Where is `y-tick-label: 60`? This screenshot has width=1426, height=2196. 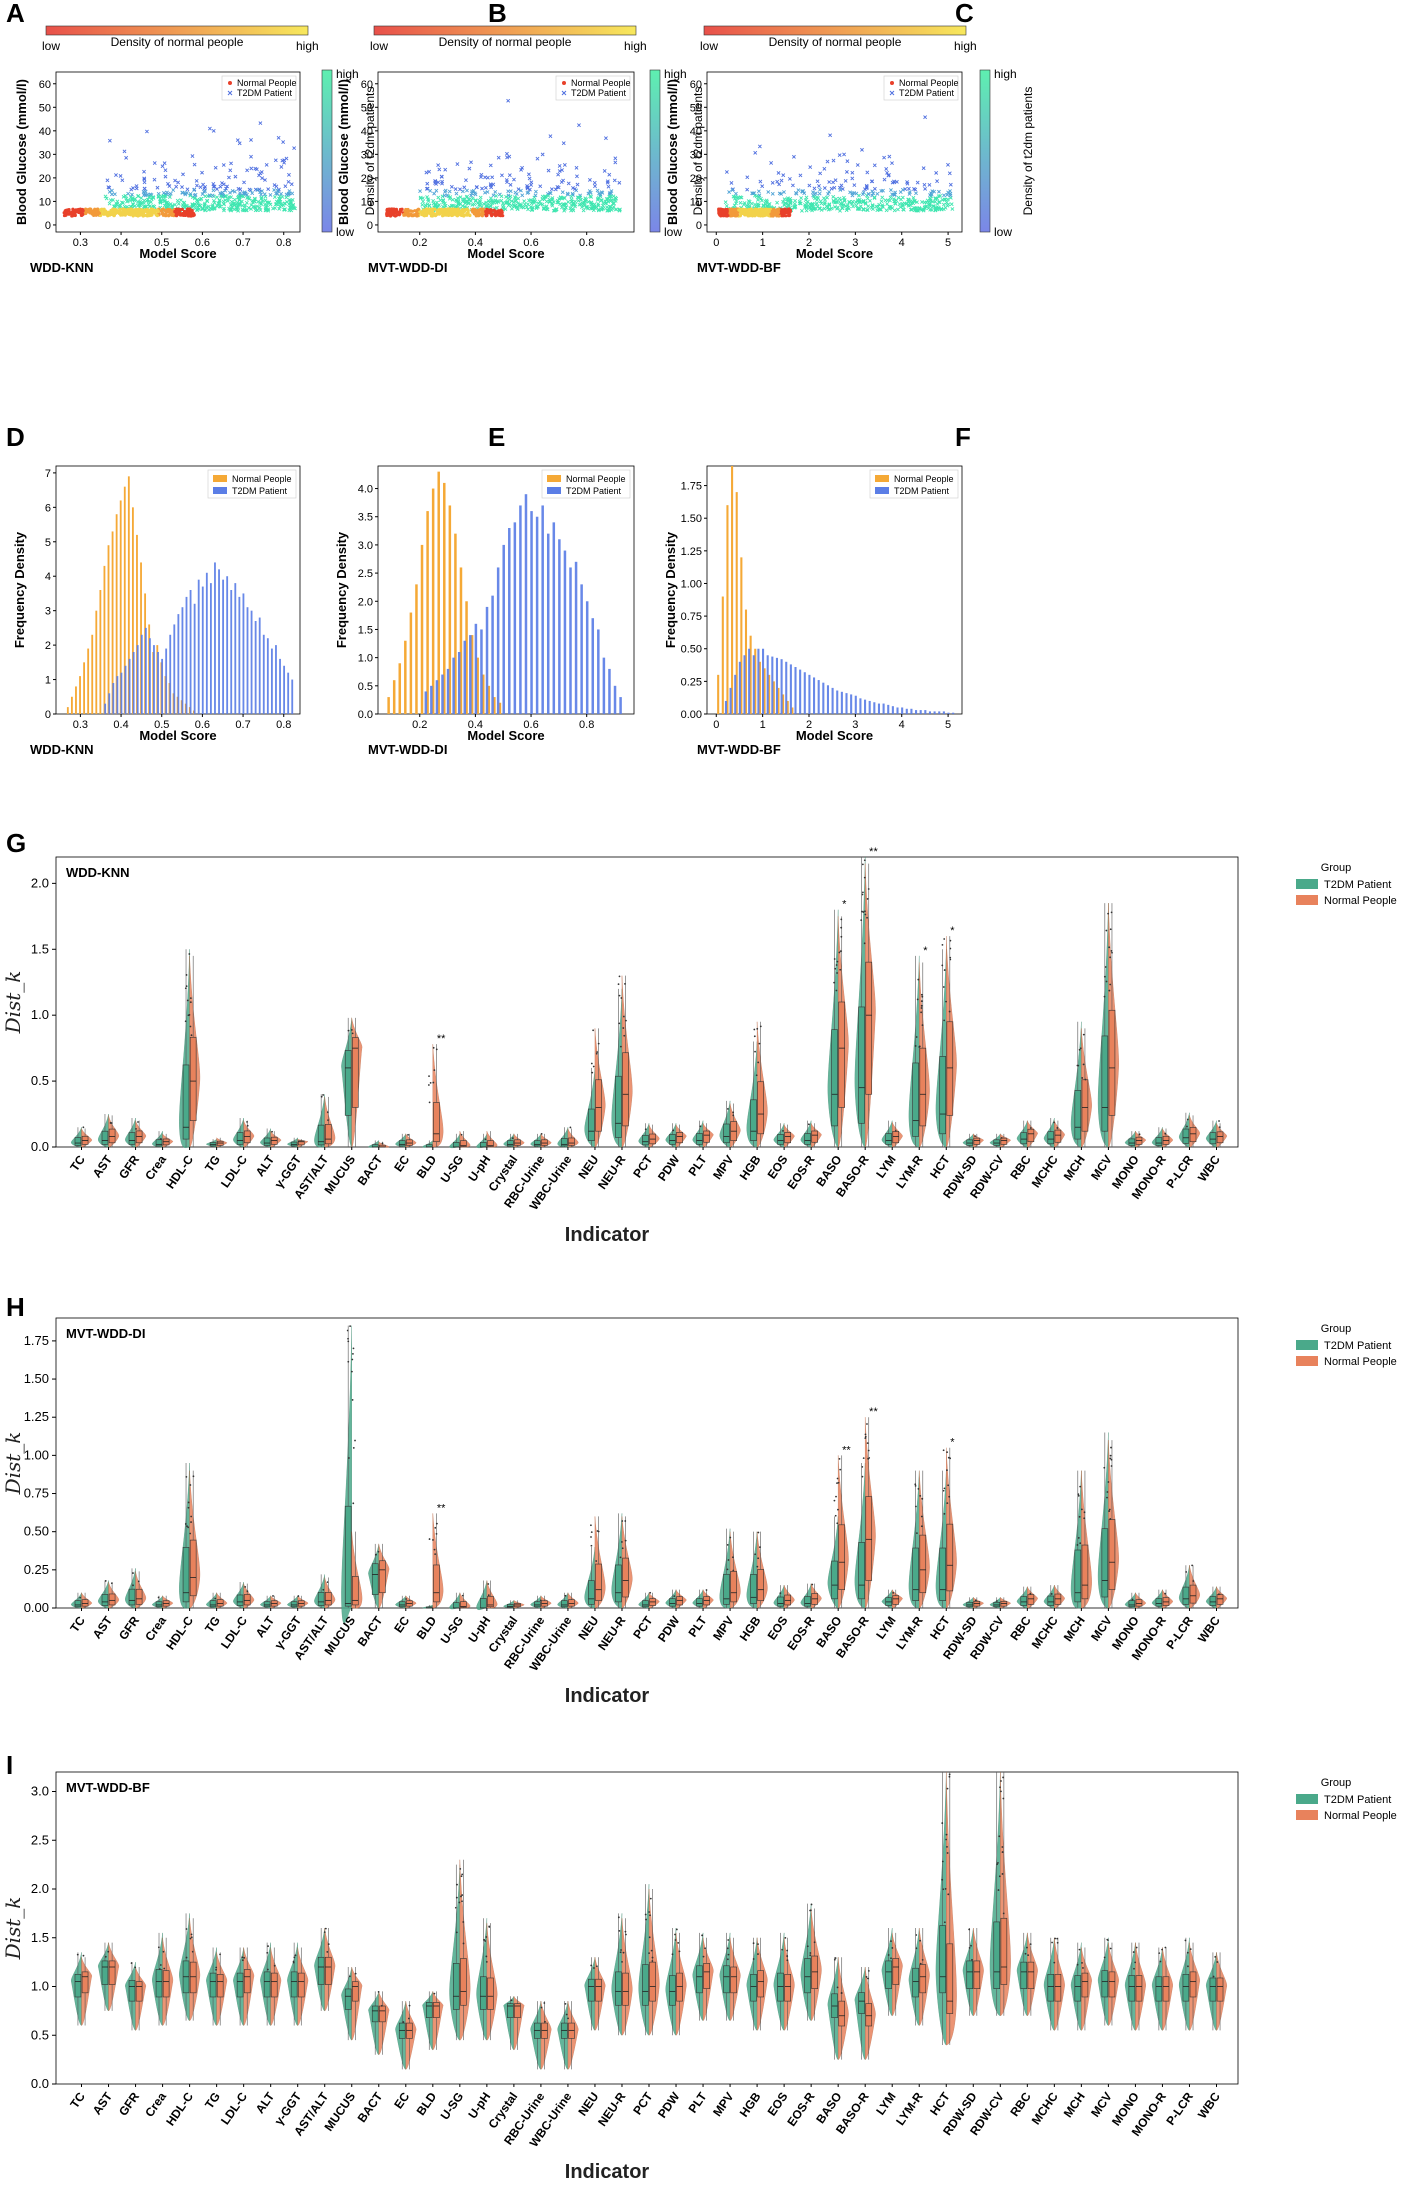 y-tick-label: 60 is located at coordinates (696, 85).